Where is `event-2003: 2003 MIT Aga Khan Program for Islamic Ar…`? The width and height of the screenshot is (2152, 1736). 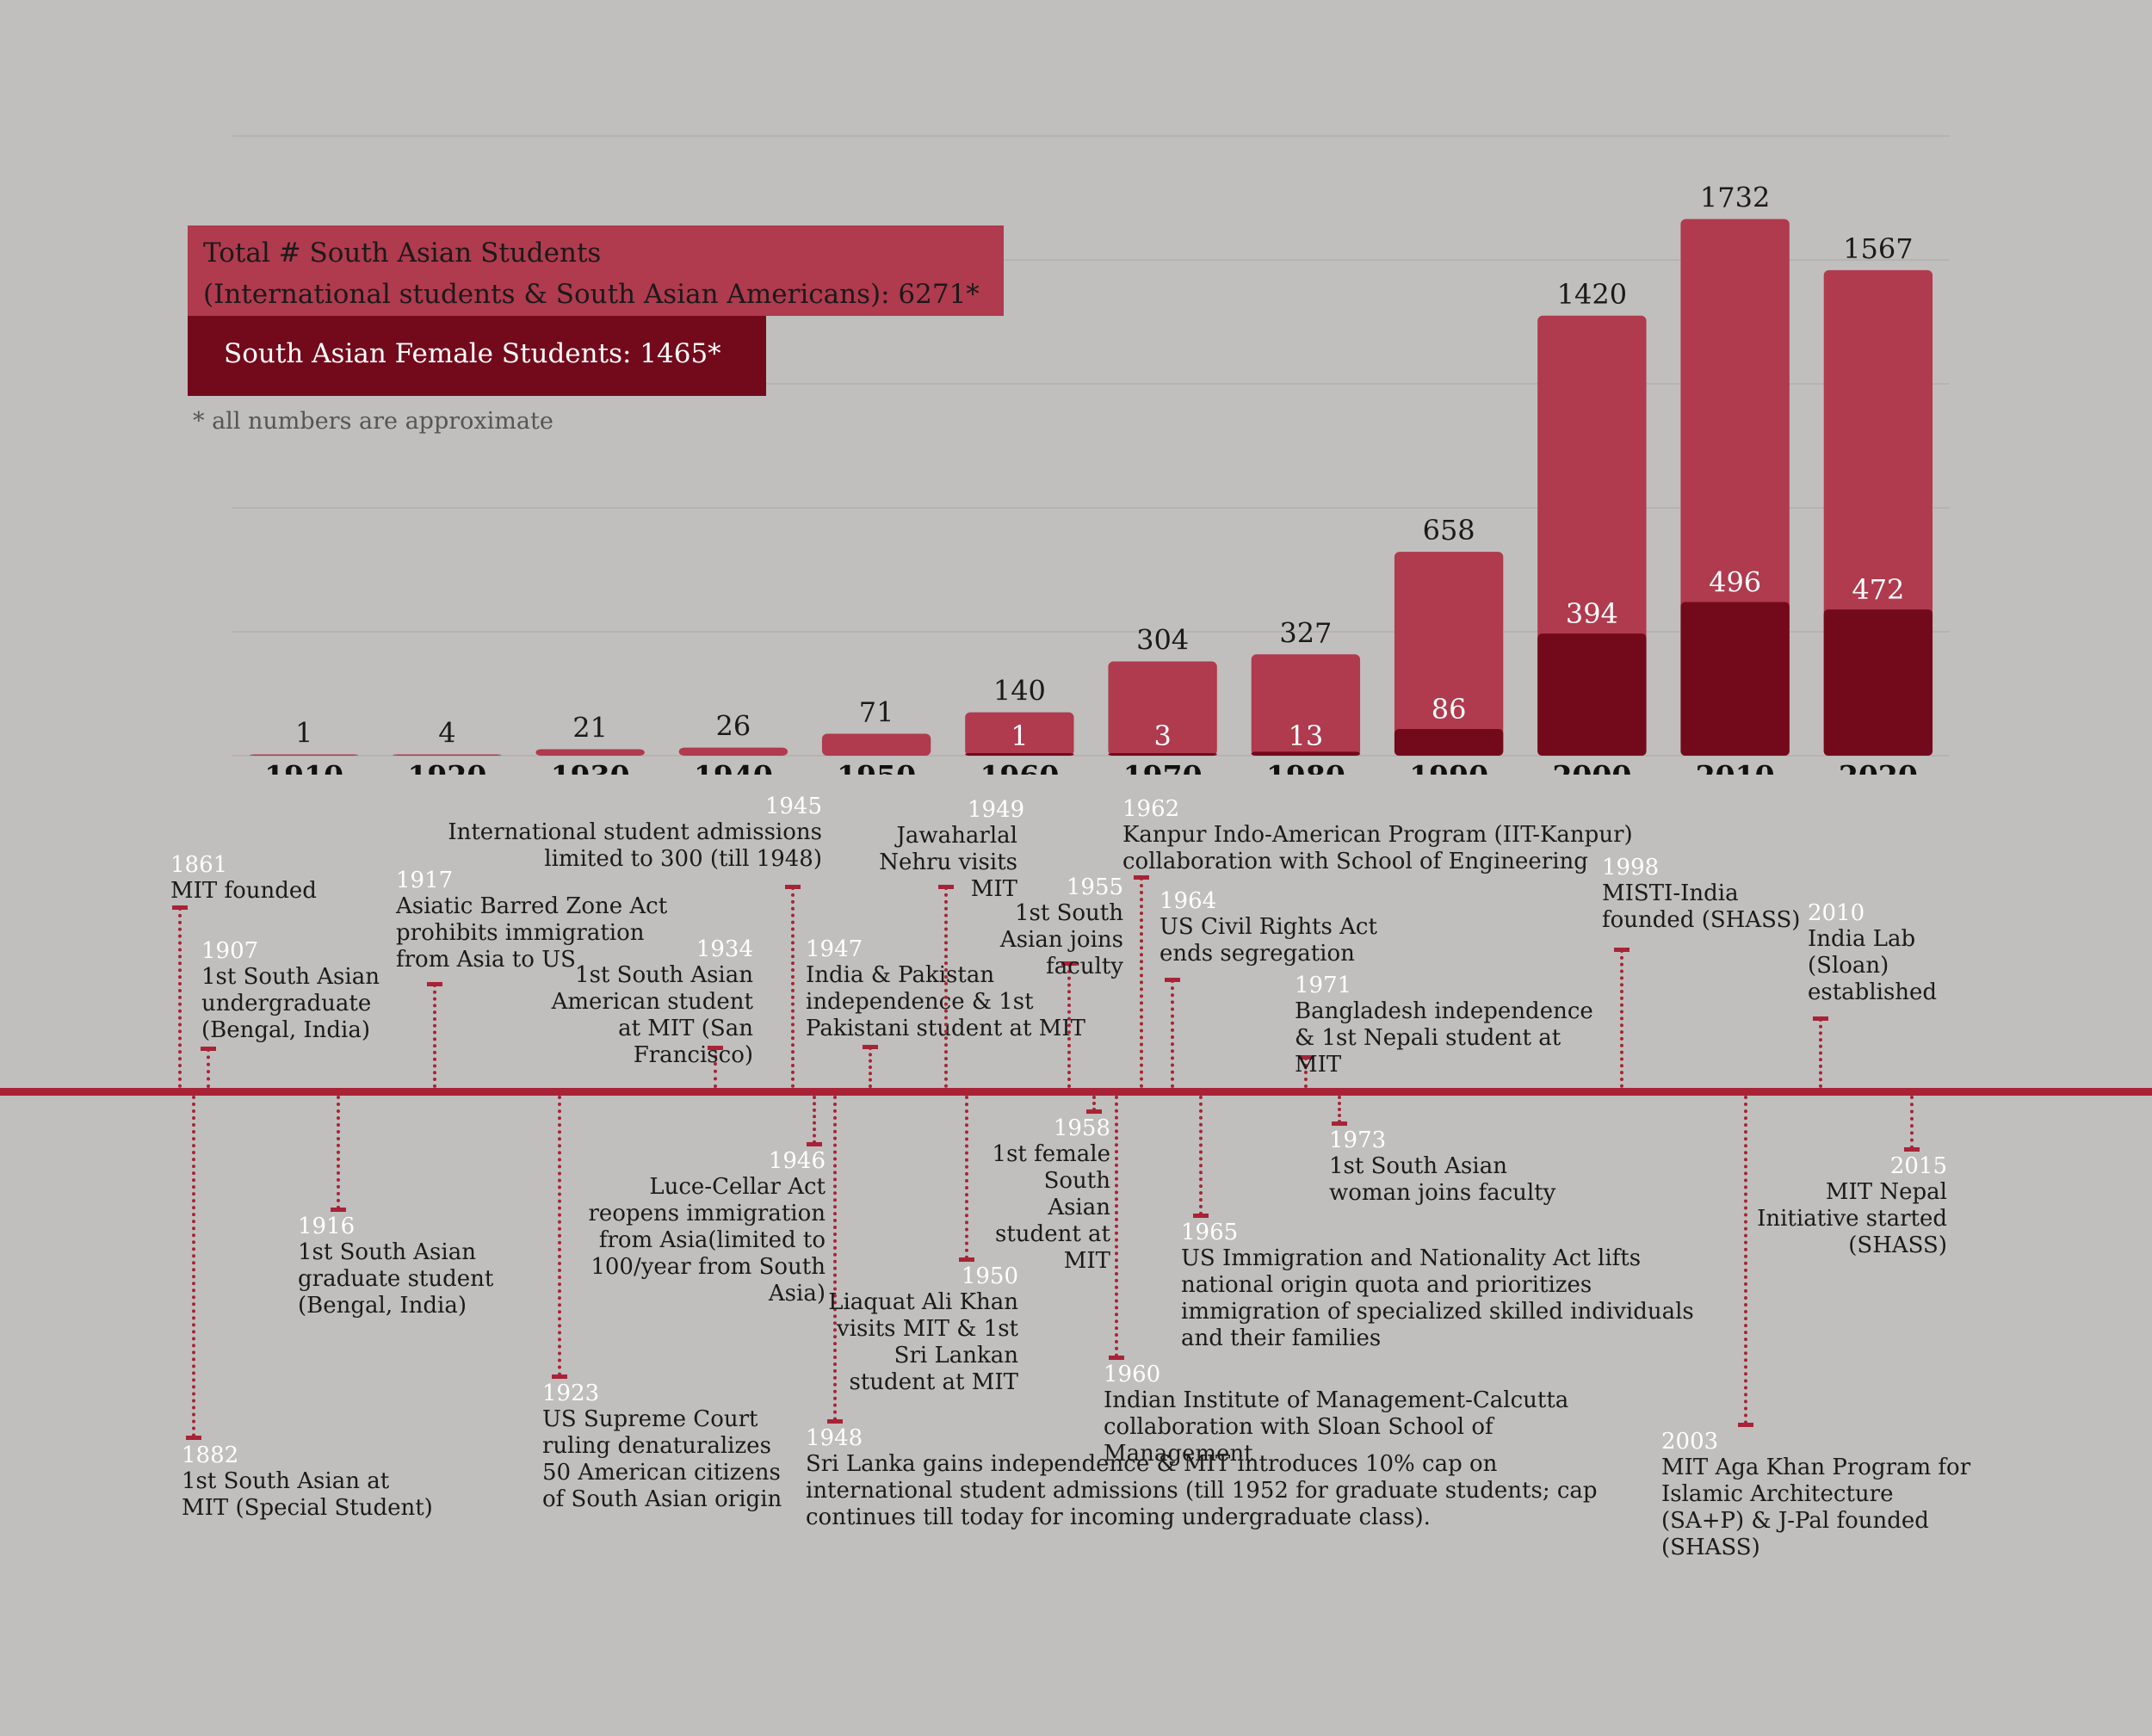 event-2003: 2003 MIT Aga Khan Program for Islamic Ar… is located at coordinates (1820, 1495).